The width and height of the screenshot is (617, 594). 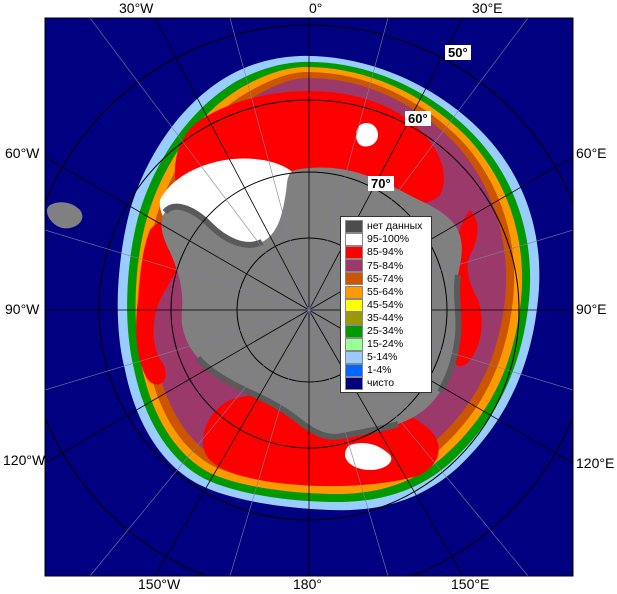 I want to click on legend-item: 35-44%, so click(x=386, y=318).